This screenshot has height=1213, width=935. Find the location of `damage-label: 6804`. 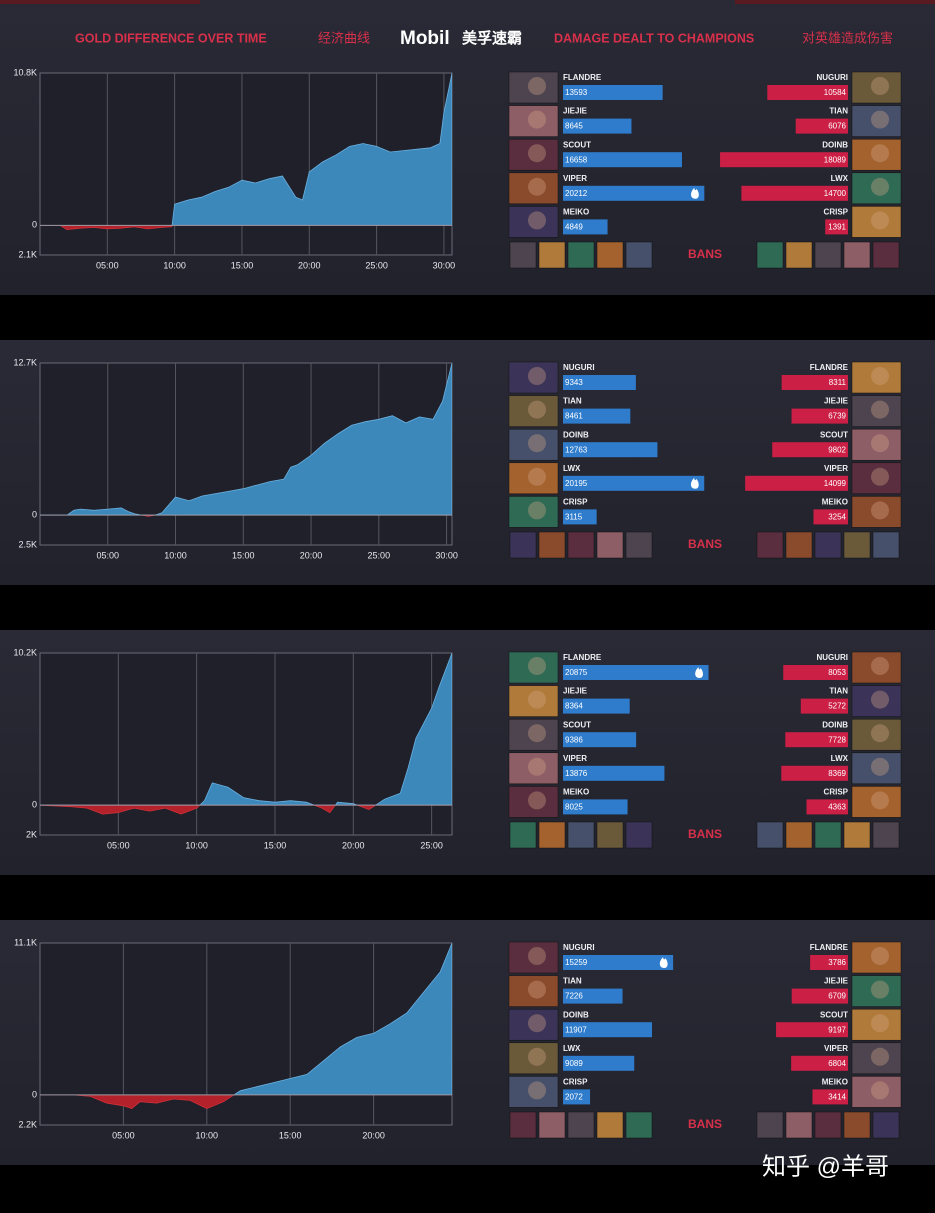

damage-label: 6804 is located at coordinates (837, 1063).